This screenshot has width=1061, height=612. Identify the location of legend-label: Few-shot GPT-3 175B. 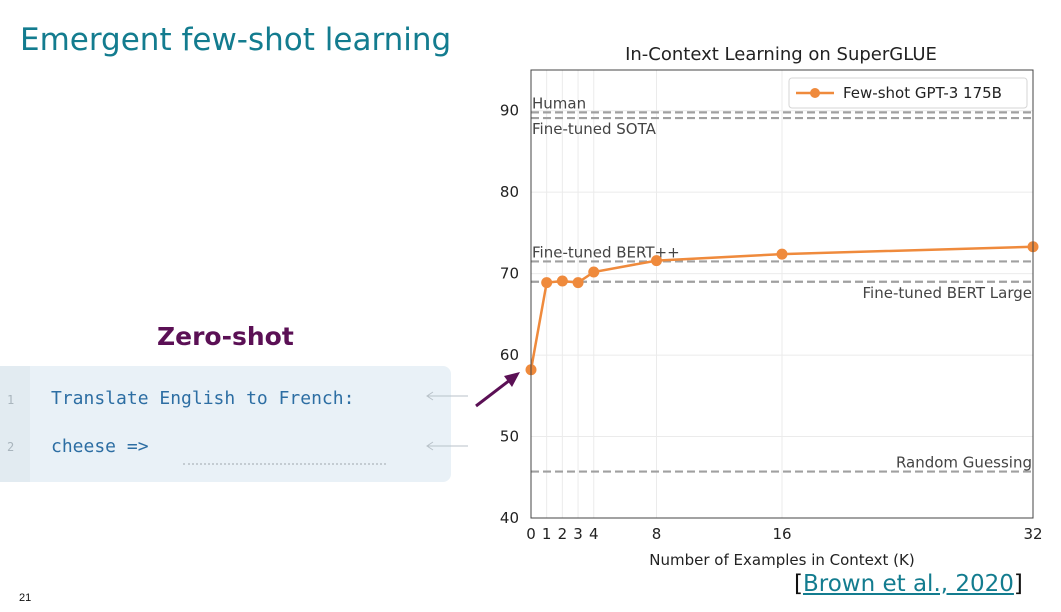
(922, 93).